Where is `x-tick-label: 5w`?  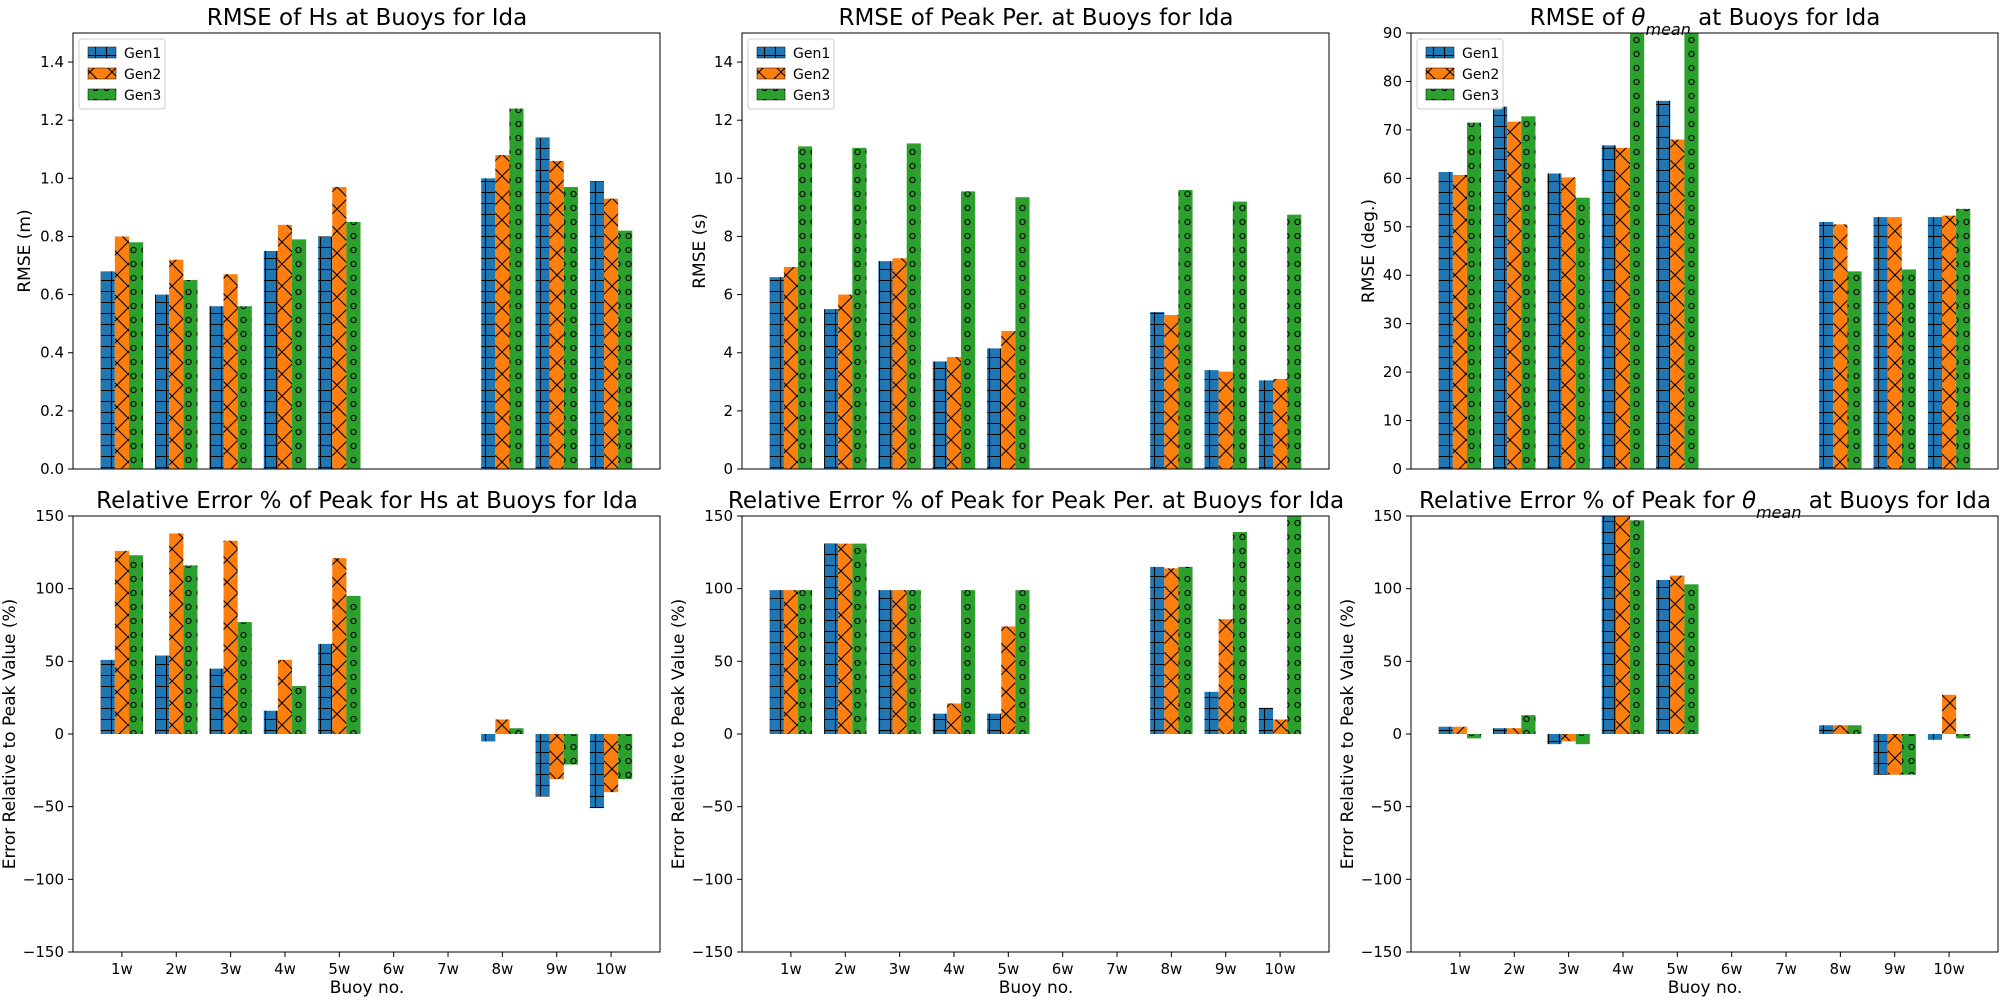 x-tick-label: 5w is located at coordinates (1008, 969).